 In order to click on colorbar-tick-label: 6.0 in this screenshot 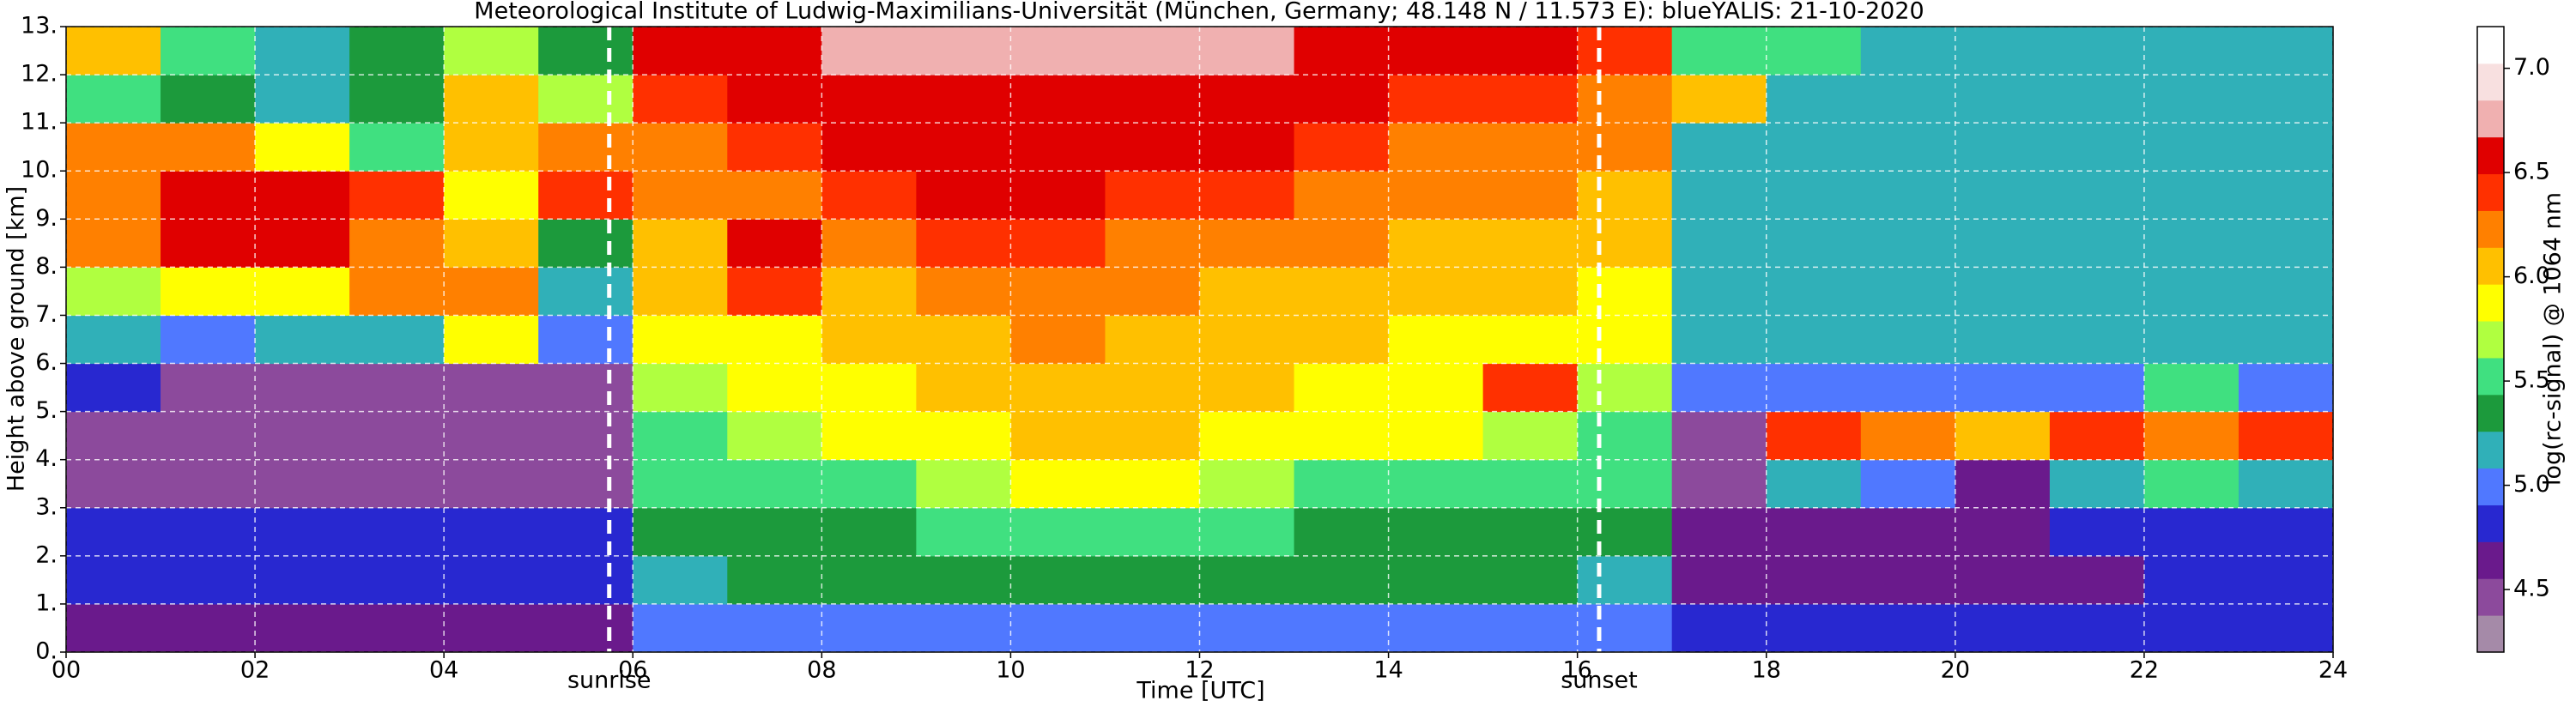, I will do `click(2531, 276)`.